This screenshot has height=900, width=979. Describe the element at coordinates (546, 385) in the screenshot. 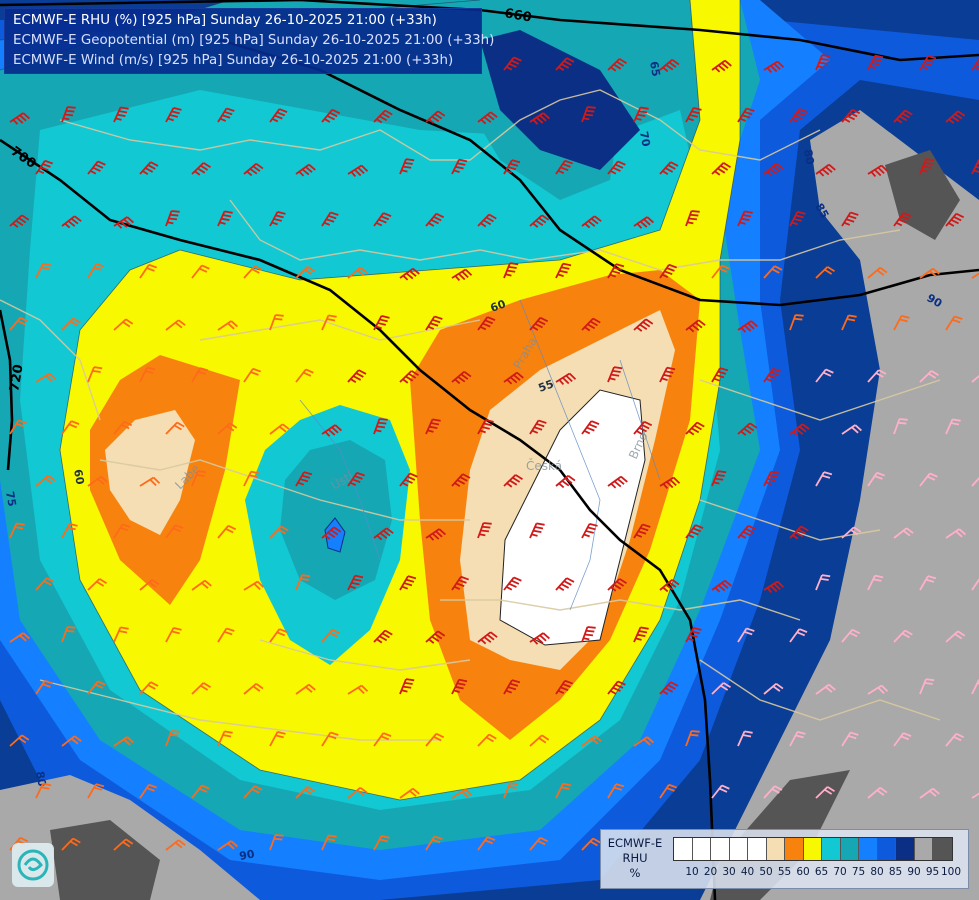

I see `rhu-label: 55` at that location.